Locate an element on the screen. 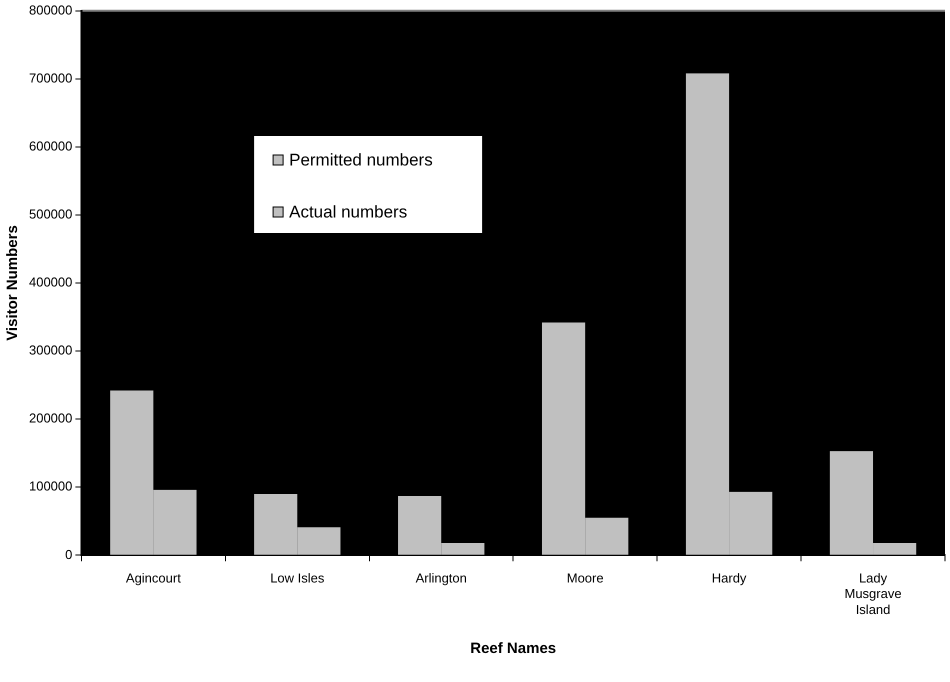 The width and height of the screenshot is (950, 682). y-axis-title: Visitor Numbers is located at coordinates (13, 283).